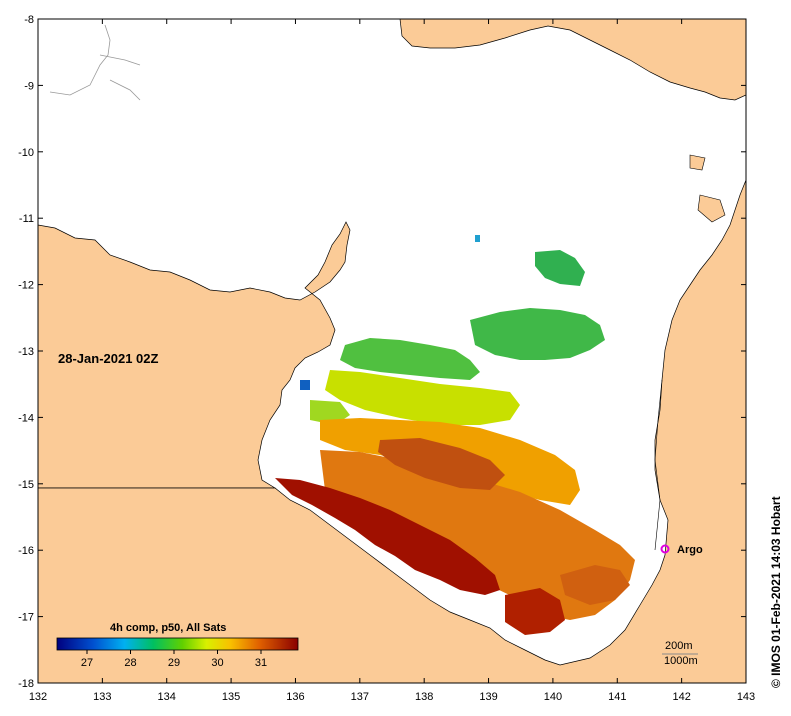 The width and height of the screenshot is (791, 716). Describe the element at coordinates (108, 358) in the screenshot. I see `date-label: 28-Jan-2021 02Z` at that location.